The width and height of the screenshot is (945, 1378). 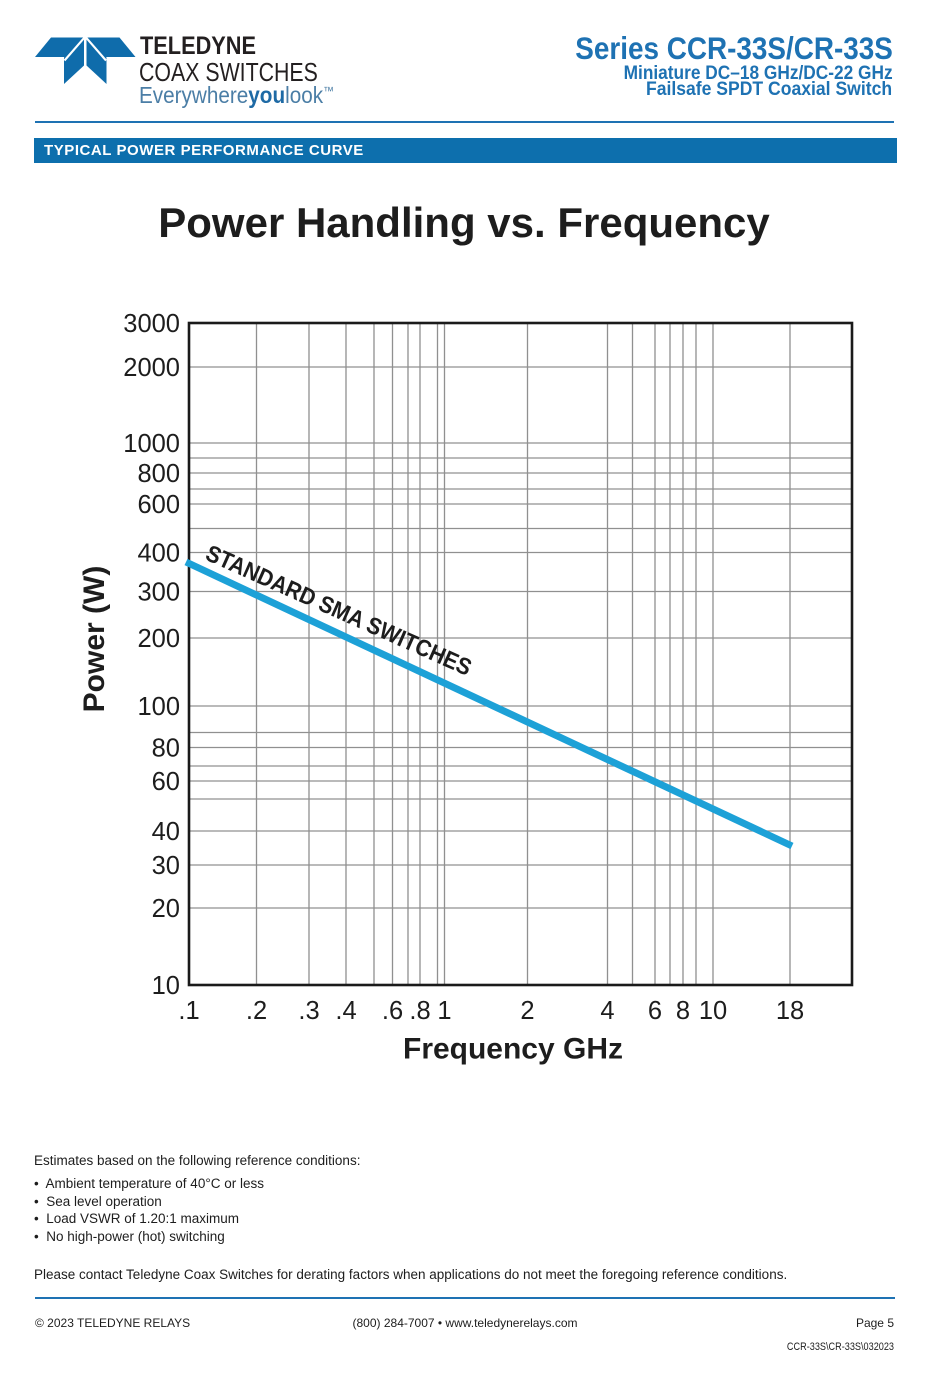 What do you see at coordinates (151, 324) in the screenshot?
I see `svg-text: 3000` at bounding box center [151, 324].